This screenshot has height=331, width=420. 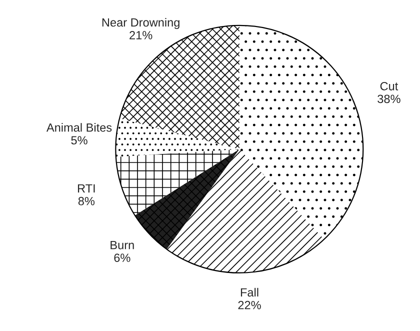 I want to click on data-label: 22%, so click(x=249, y=305).